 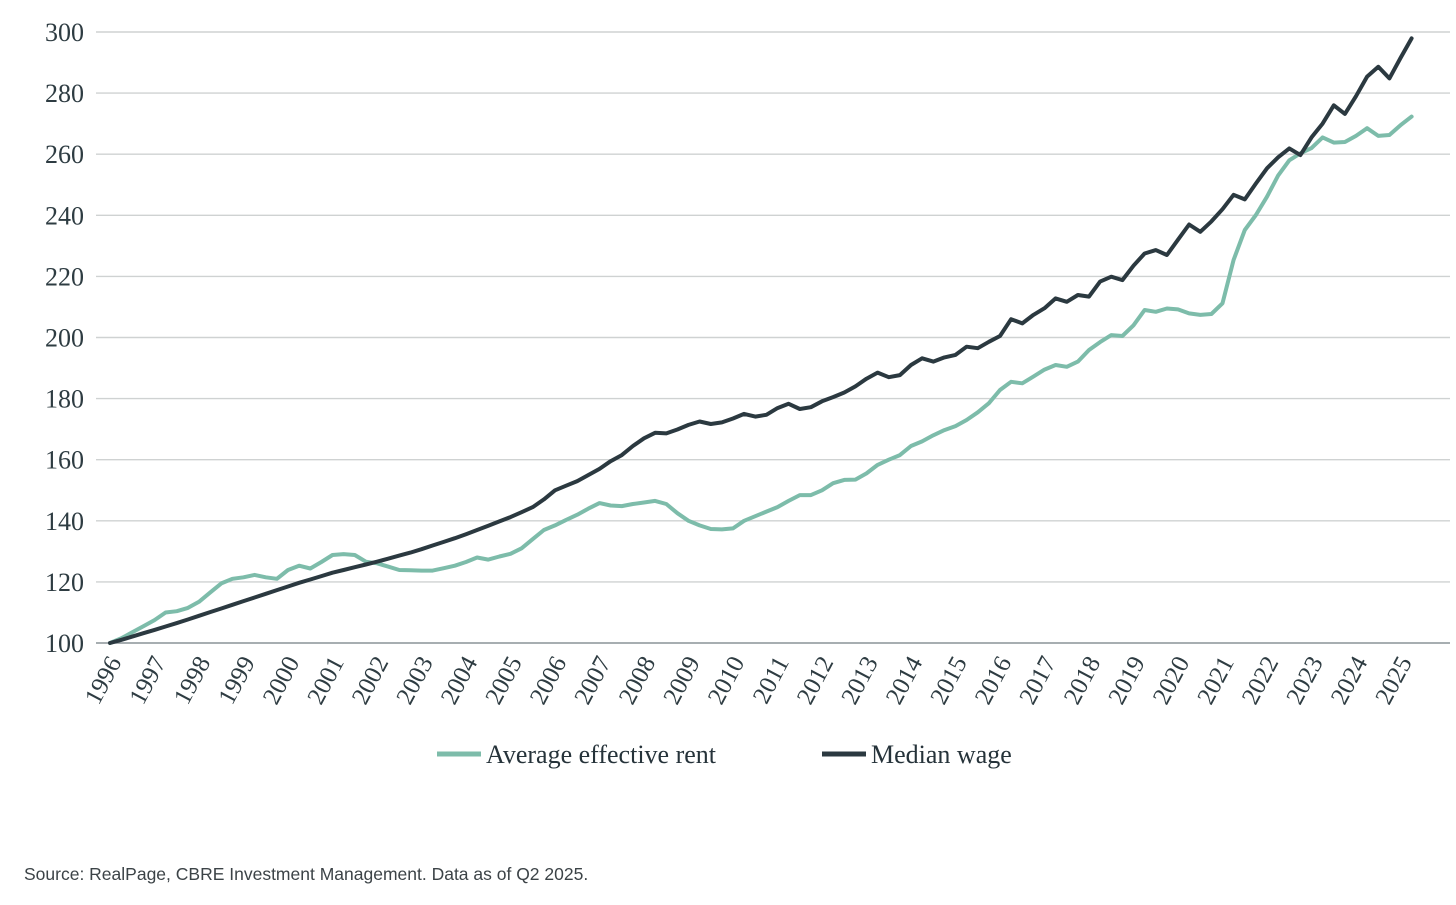 I want to click on x-tick-label-2012: 2012, so click(x=815, y=680).